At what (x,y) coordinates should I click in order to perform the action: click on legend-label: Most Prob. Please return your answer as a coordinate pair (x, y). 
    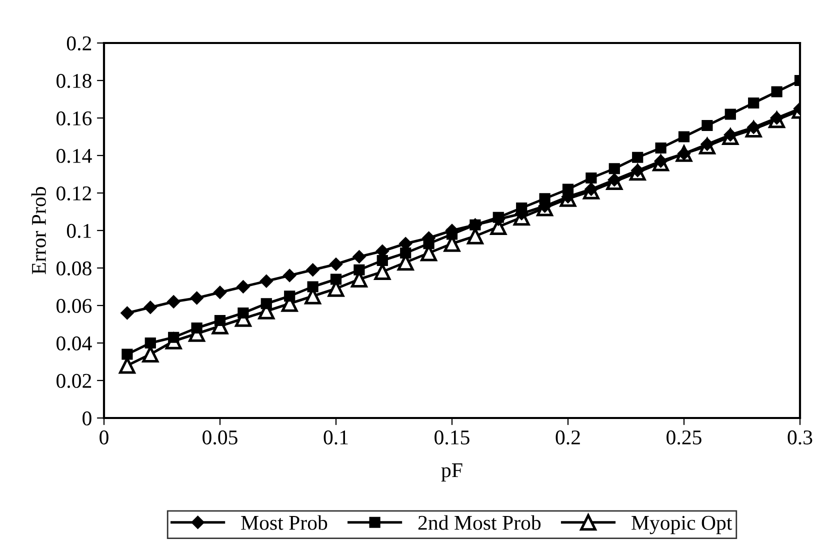
    Looking at the image, I should click on (284, 522).